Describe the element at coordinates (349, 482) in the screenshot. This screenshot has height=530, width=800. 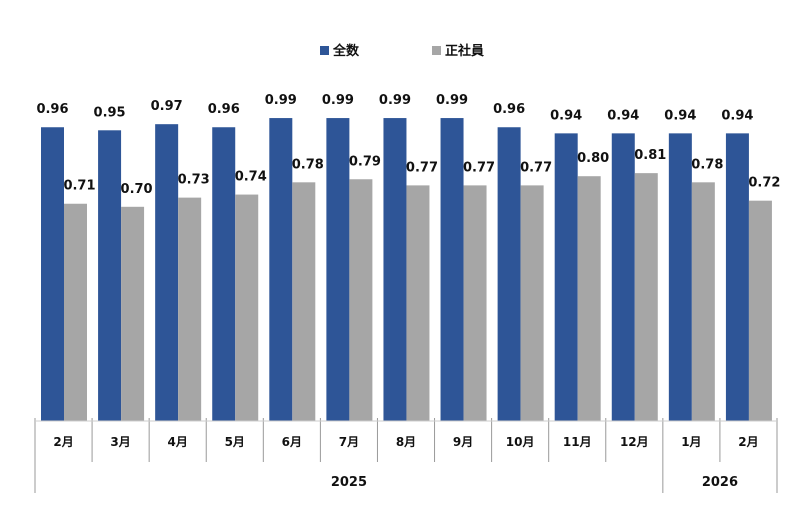
I see `year-label: 2025` at that location.